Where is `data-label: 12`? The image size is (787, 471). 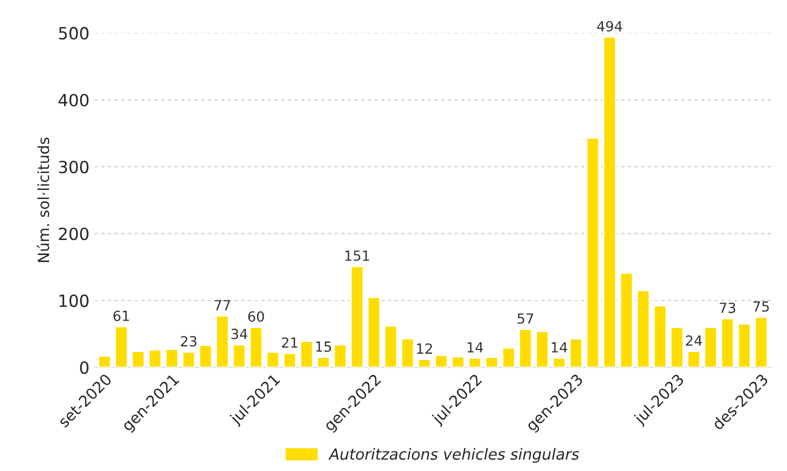 data-label: 12 is located at coordinates (424, 348).